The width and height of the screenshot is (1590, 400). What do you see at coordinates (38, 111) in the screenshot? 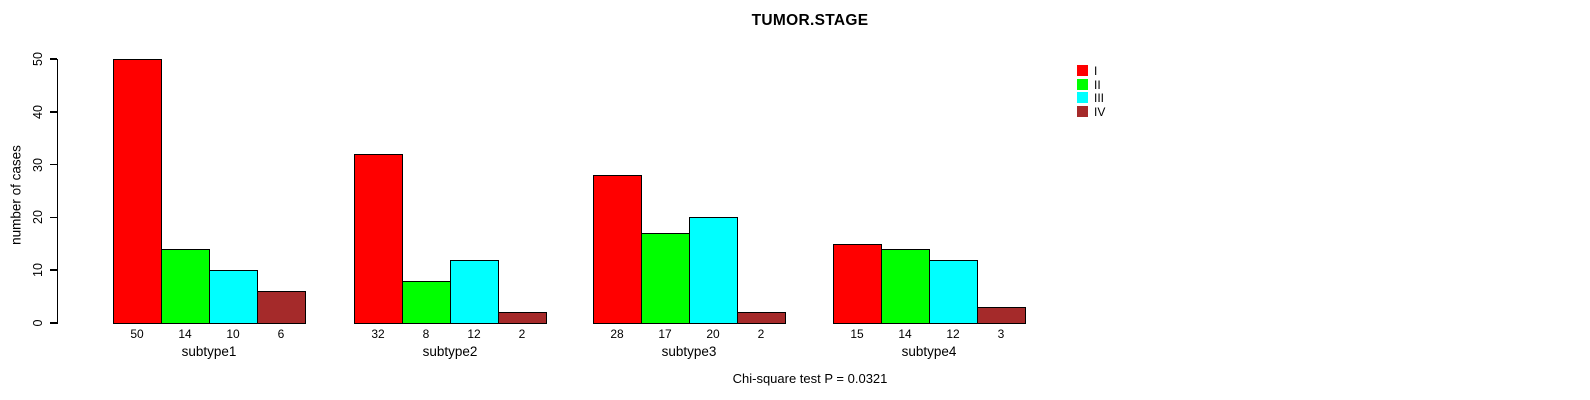
I see `y-axis-tick-label: 40` at bounding box center [38, 111].